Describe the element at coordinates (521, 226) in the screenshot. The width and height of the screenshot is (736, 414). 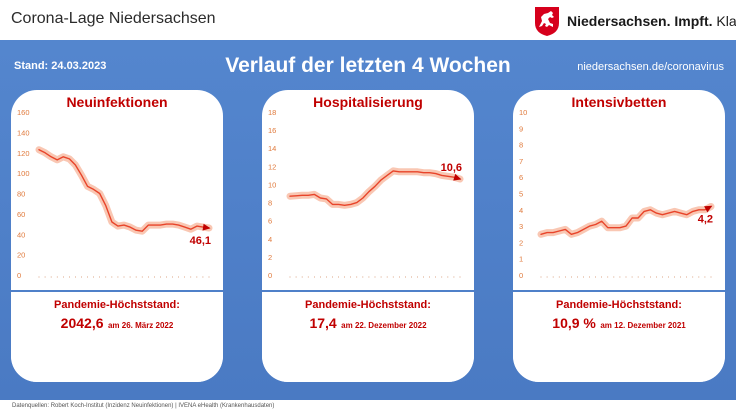
I see `y-tick-label: 3` at that location.